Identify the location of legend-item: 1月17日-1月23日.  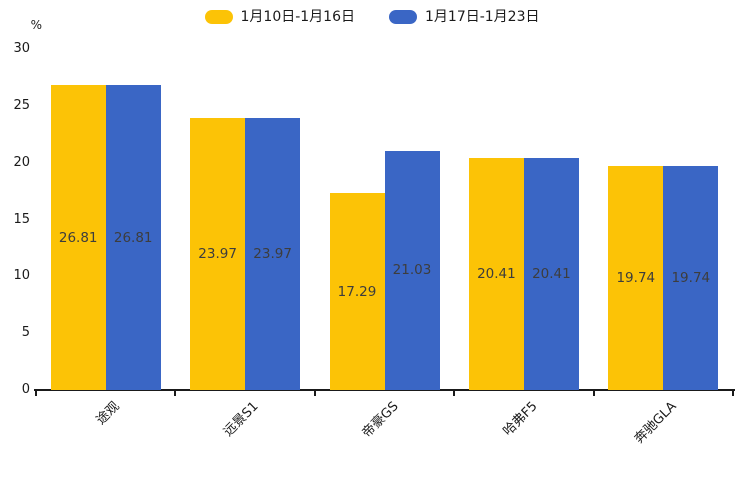
(464, 17).